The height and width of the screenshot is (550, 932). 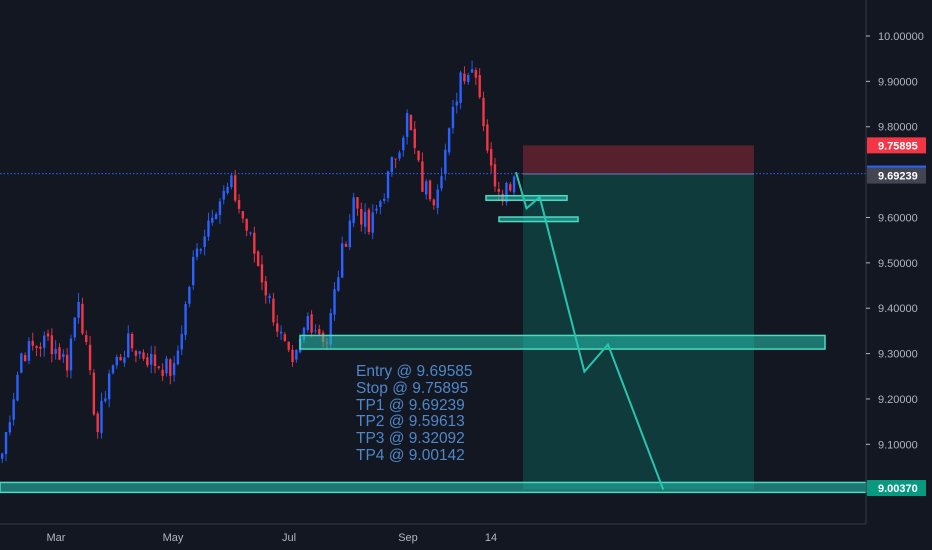 I want to click on tp1-price-label: 9.69239, so click(x=896, y=175).